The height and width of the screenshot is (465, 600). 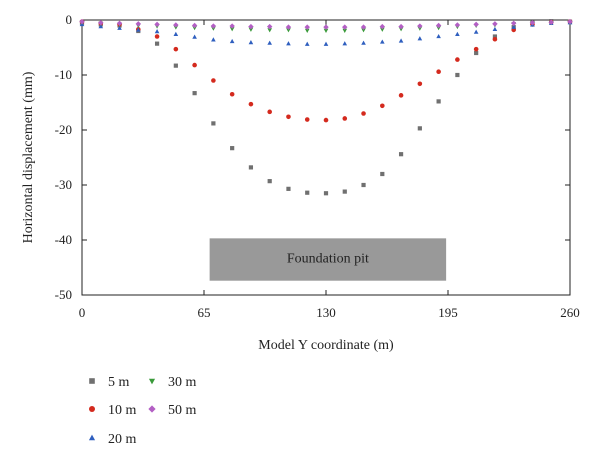 What do you see at coordinates (152, 381) in the screenshot?
I see `legend-marker-30m` at bounding box center [152, 381].